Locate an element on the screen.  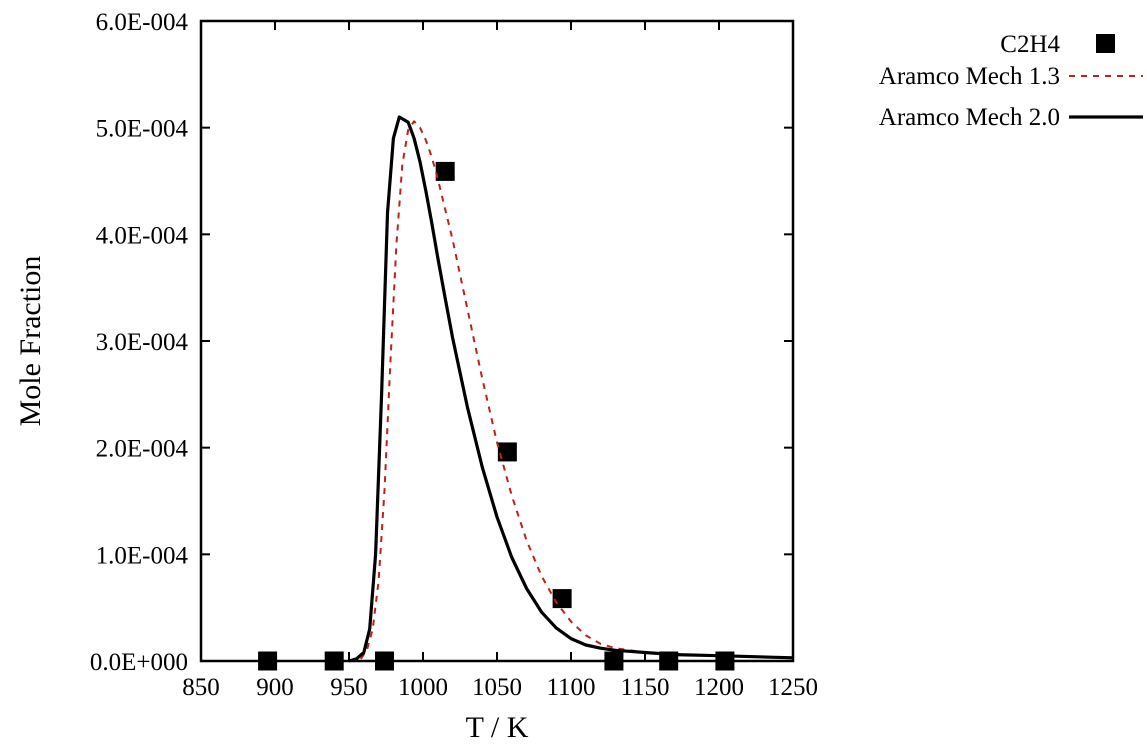
legend-label: C2H4 is located at coordinates (1030, 44).